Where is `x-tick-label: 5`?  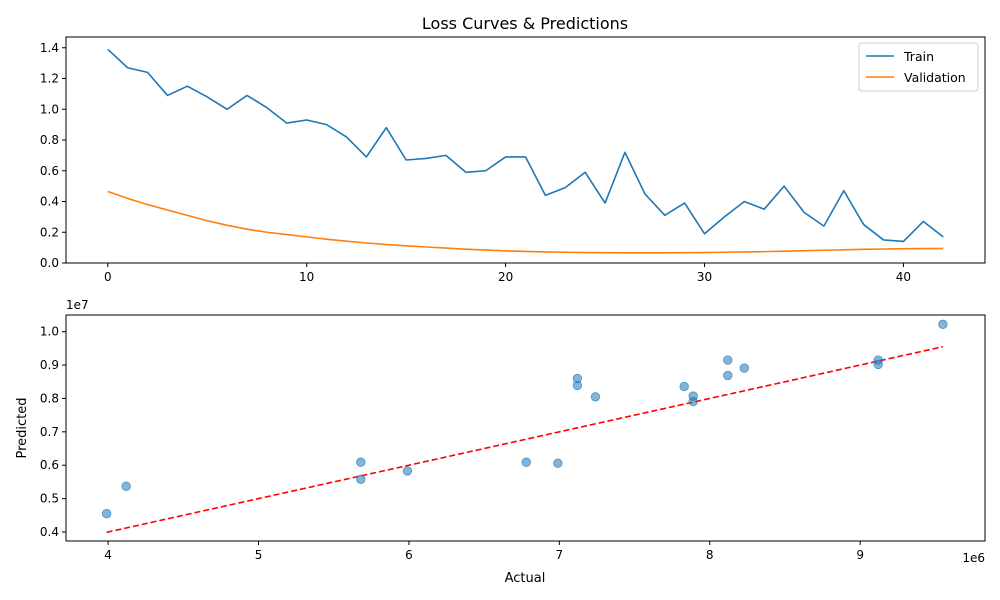 x-tick-label: 5 is located at coordinates (259, 555).